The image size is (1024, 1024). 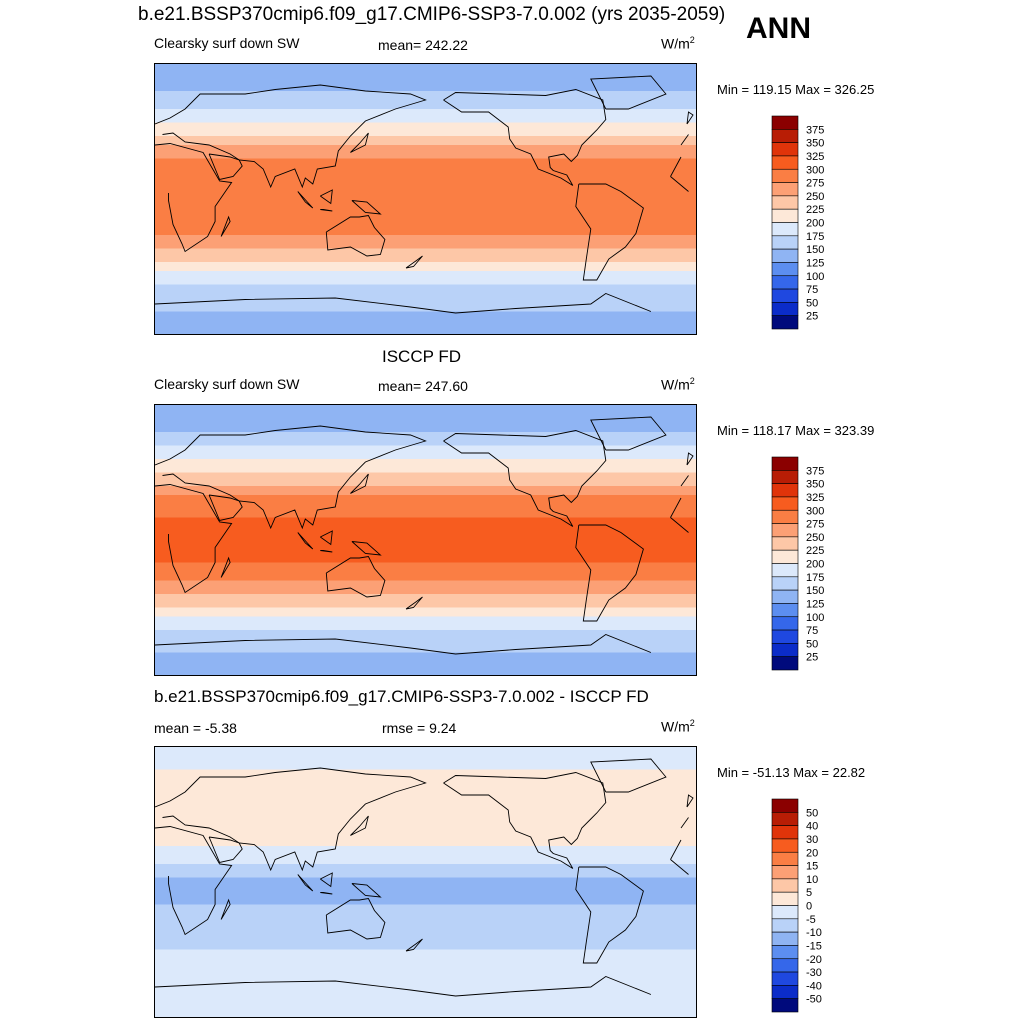 What do you see at coordinates (425, 540) in the screenshot?
I see `panel2-map` at bounding box center [425, 540].